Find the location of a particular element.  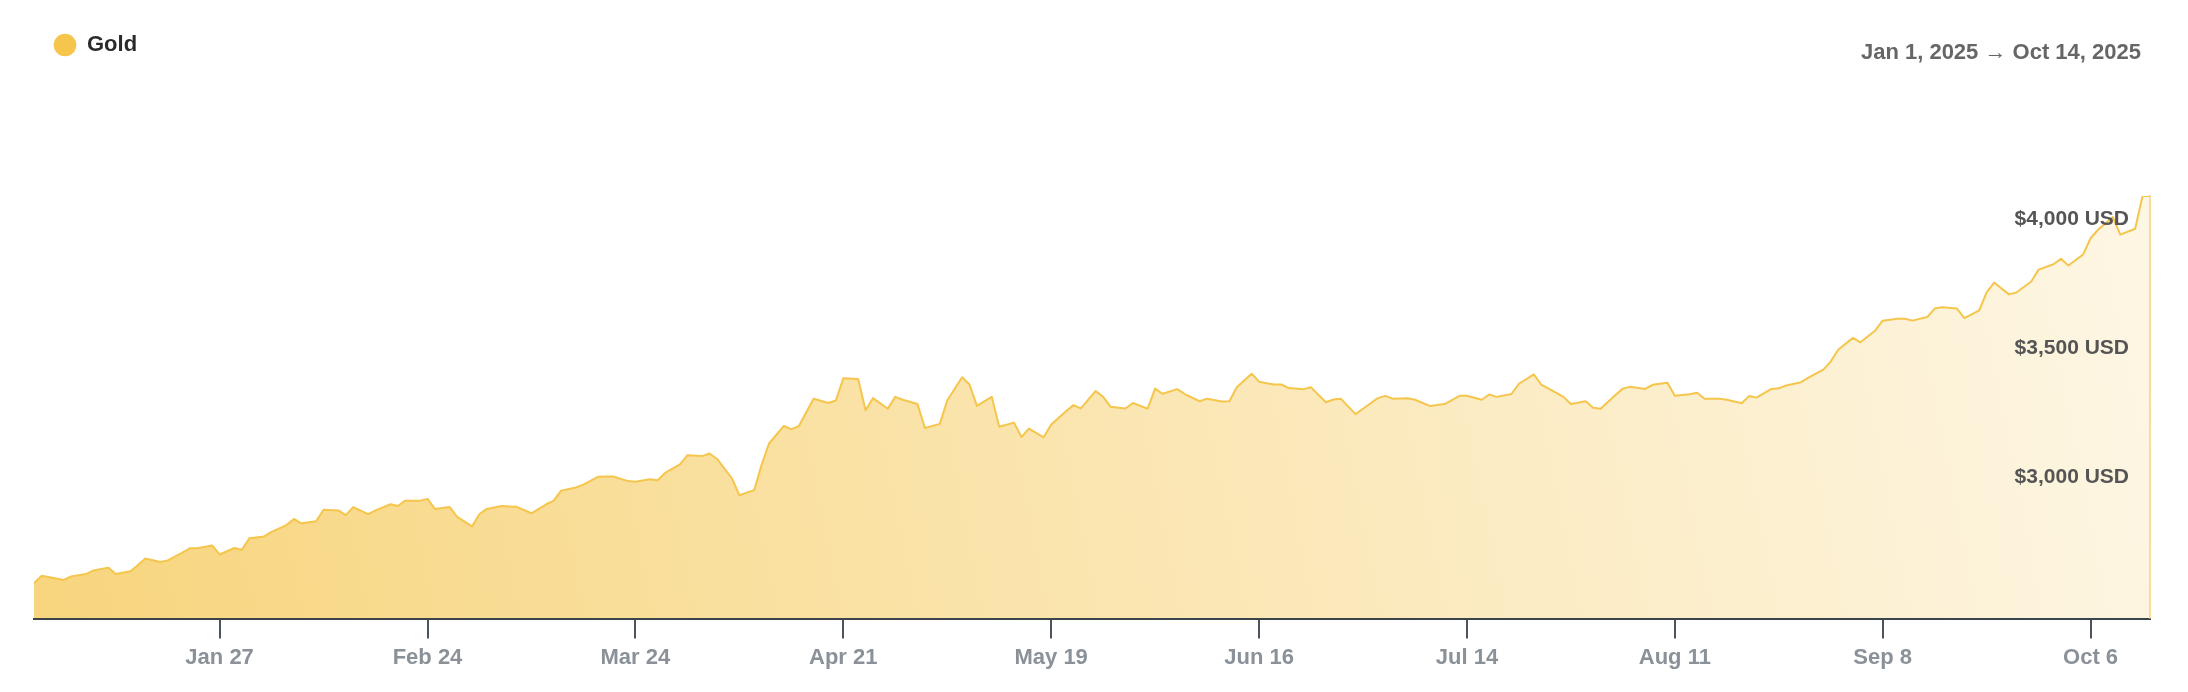

y-tick-label: $3,000 USD is located at coordinates (2071, 475).